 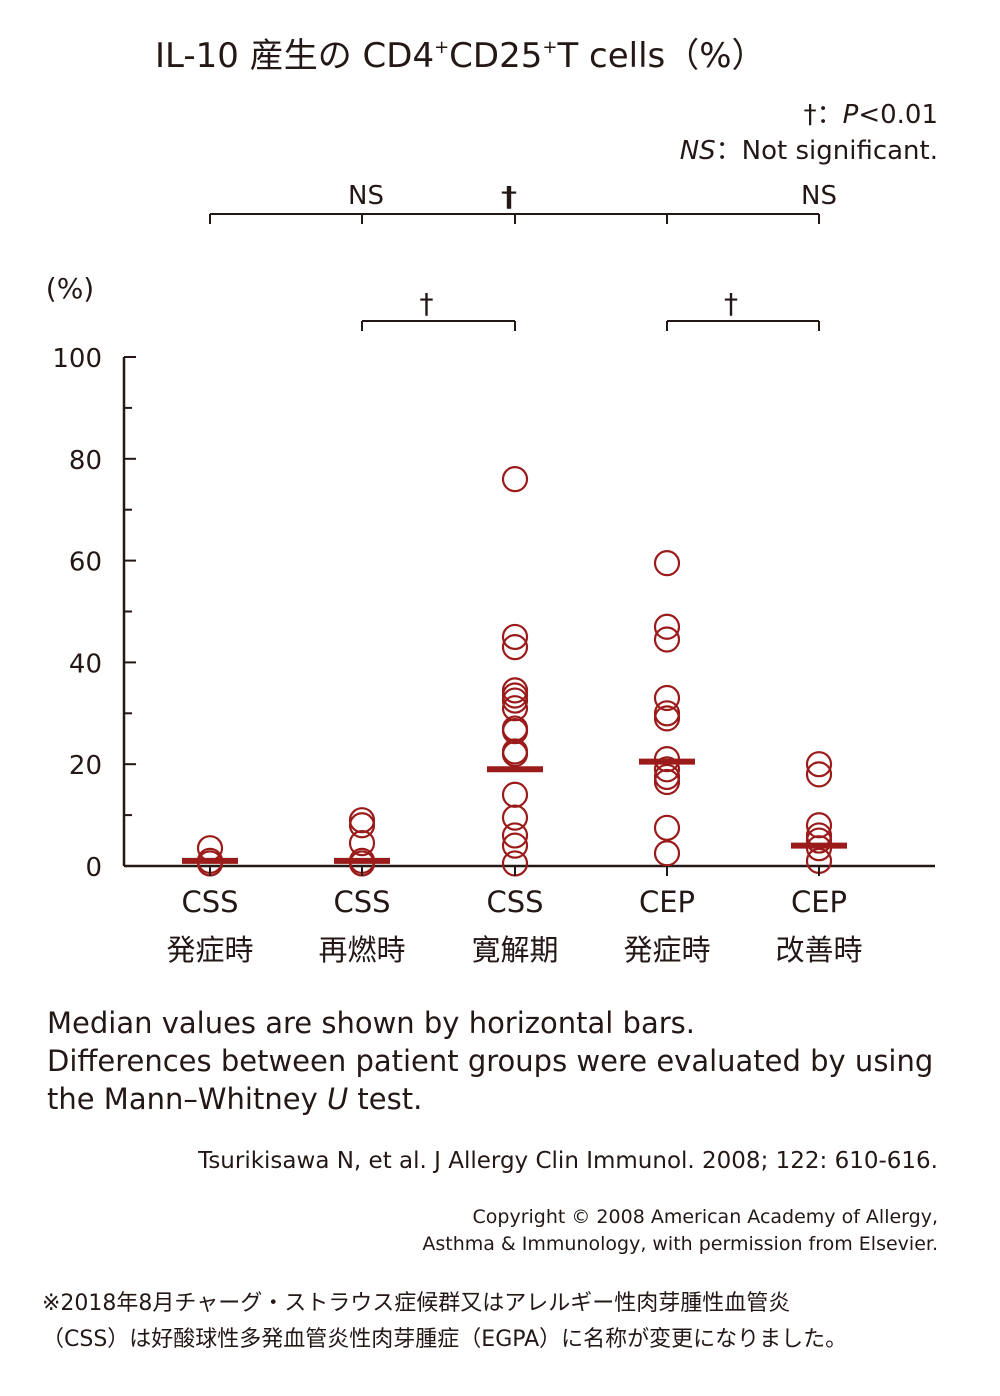 I want to click on legend-dagger-sep: ：, so click(x=829, y=115).